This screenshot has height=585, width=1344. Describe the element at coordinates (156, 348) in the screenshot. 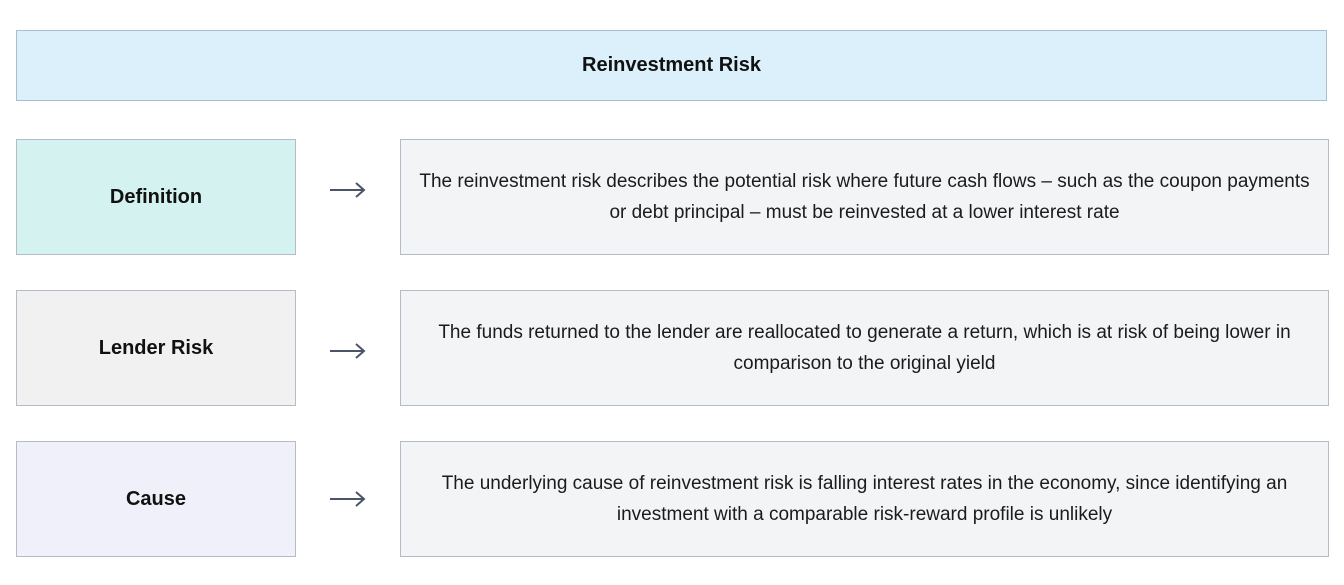

I see `label-lender-risk: Lender Risk` at that location.